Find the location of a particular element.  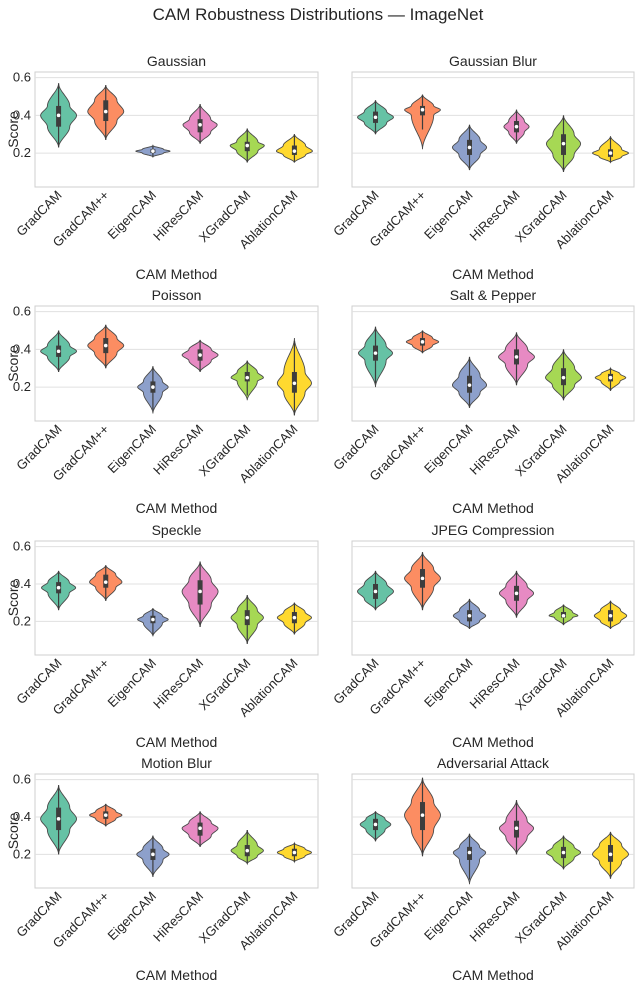

panel-title: Adversarial Attack is located at coordinates (493, 763).